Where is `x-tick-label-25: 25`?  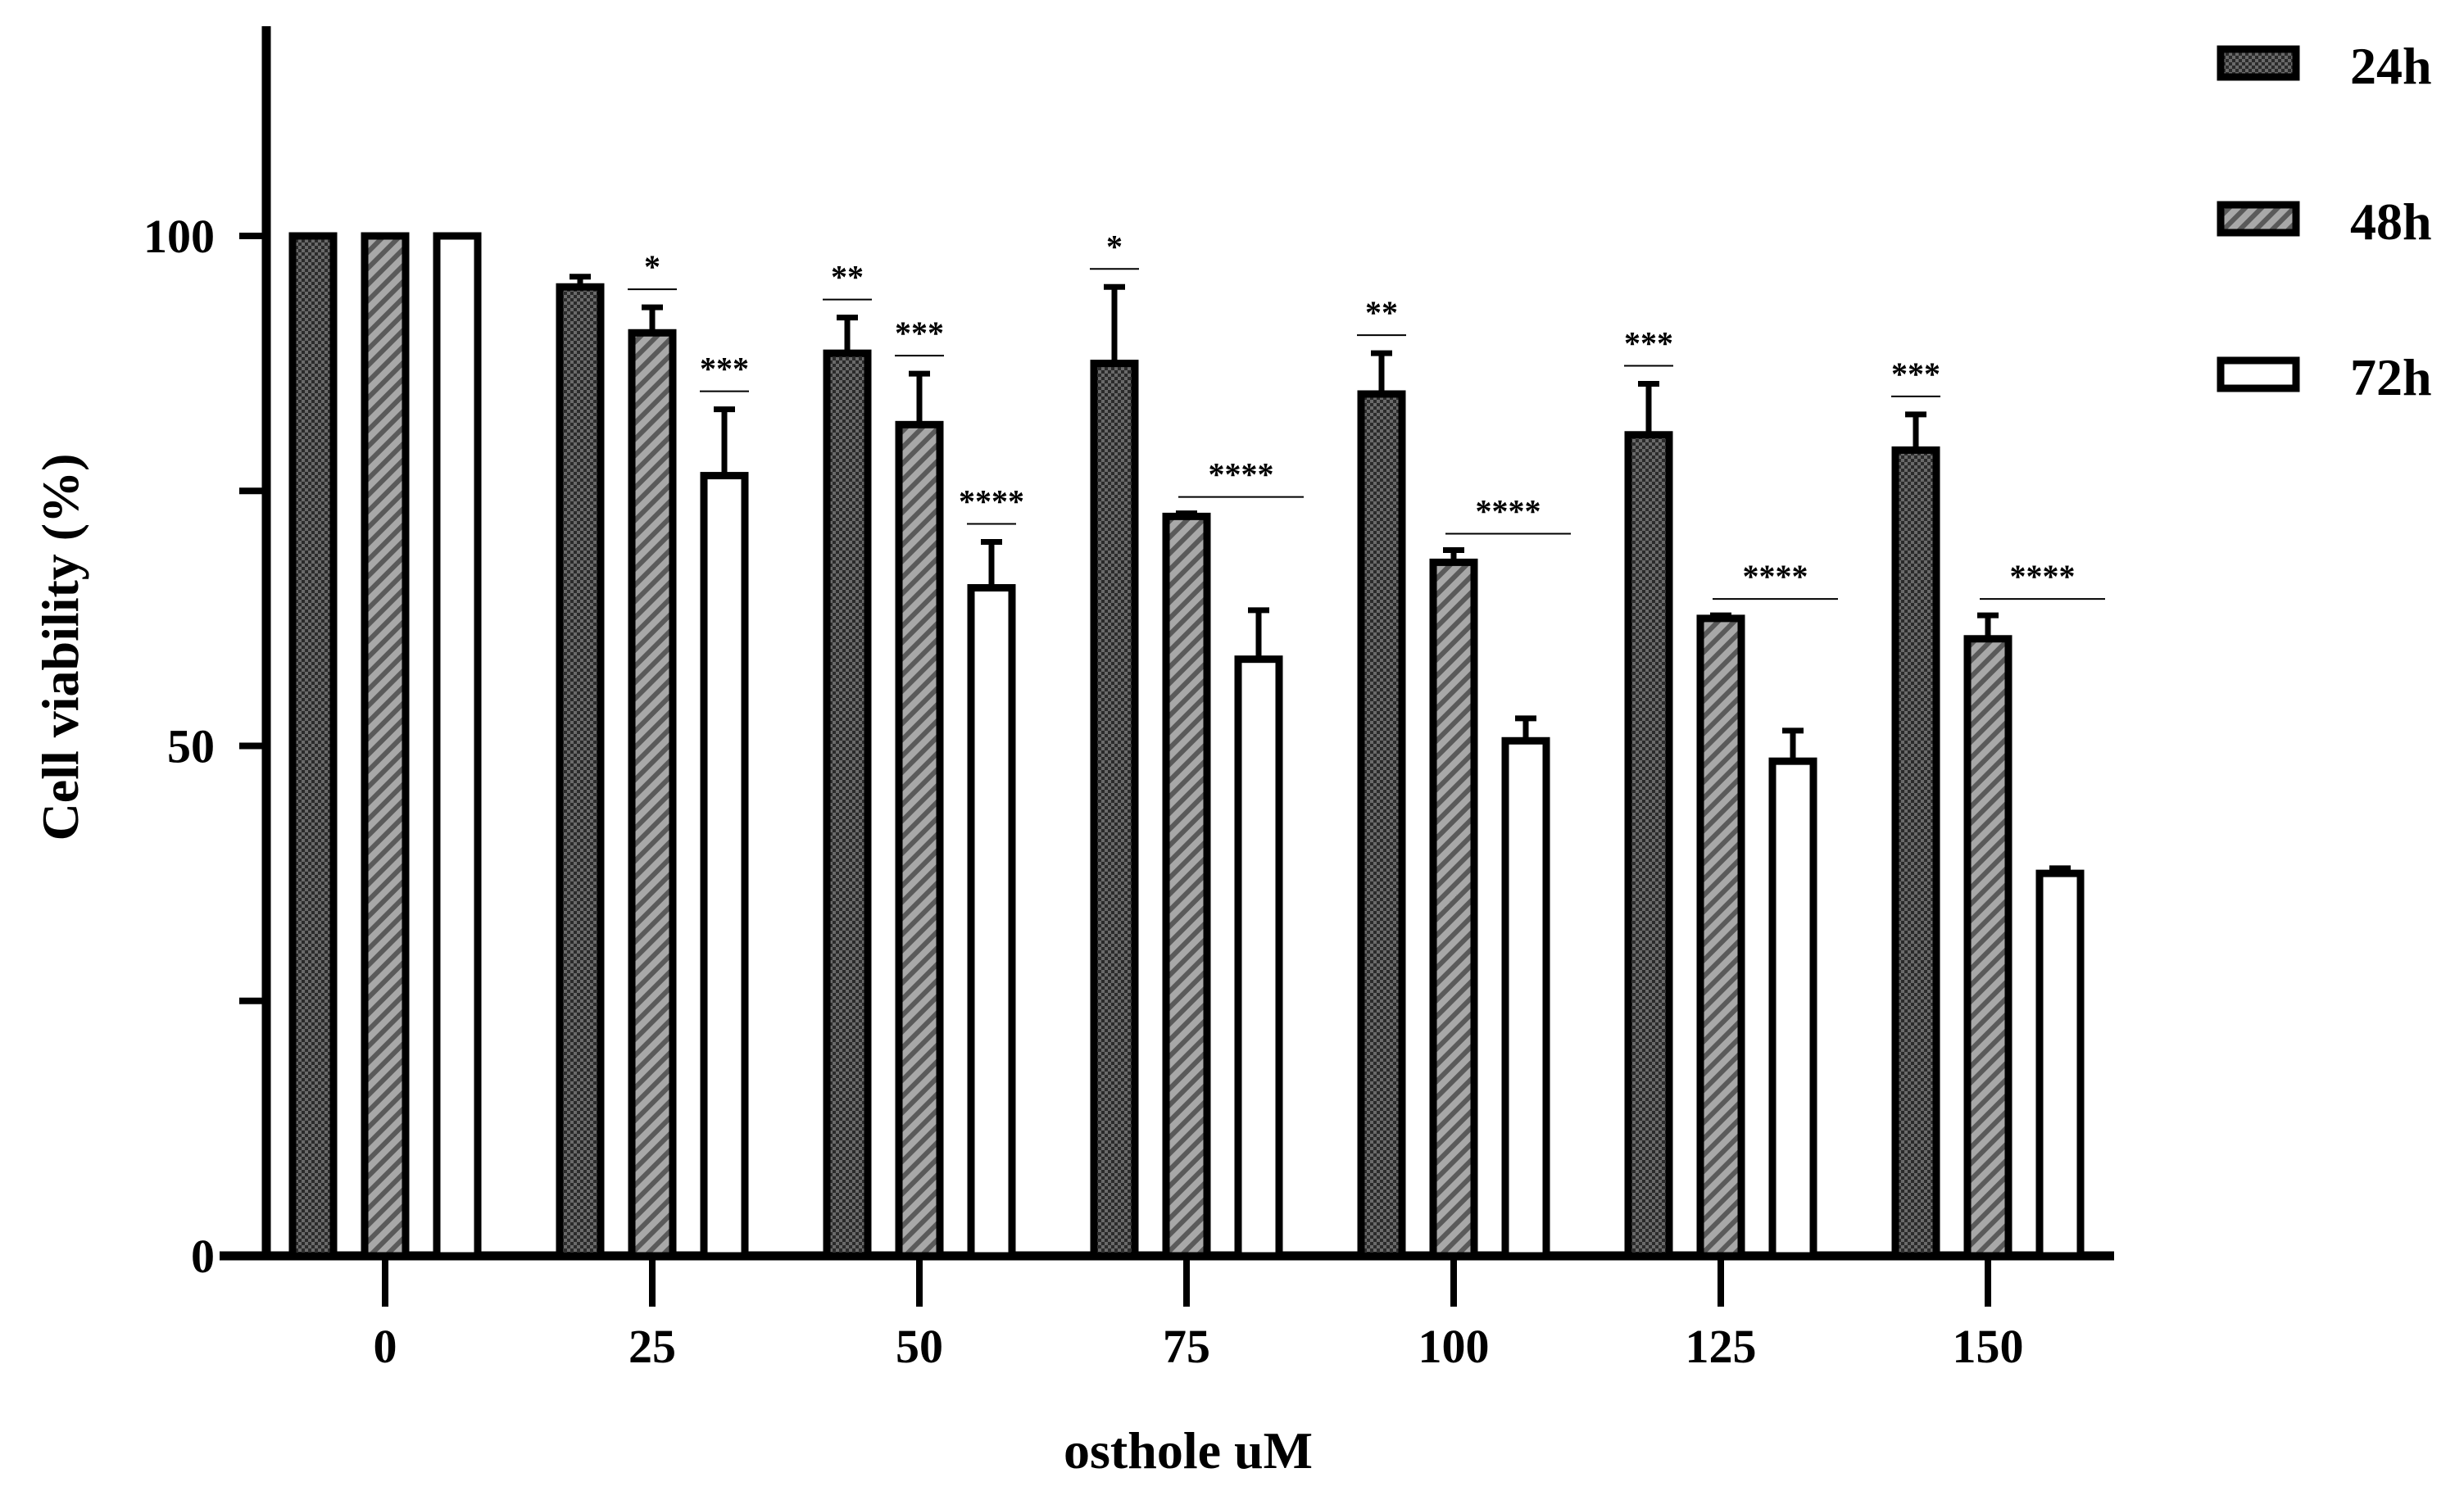
x-tick-label-25: 25 is located at coordinates (652, 1347).